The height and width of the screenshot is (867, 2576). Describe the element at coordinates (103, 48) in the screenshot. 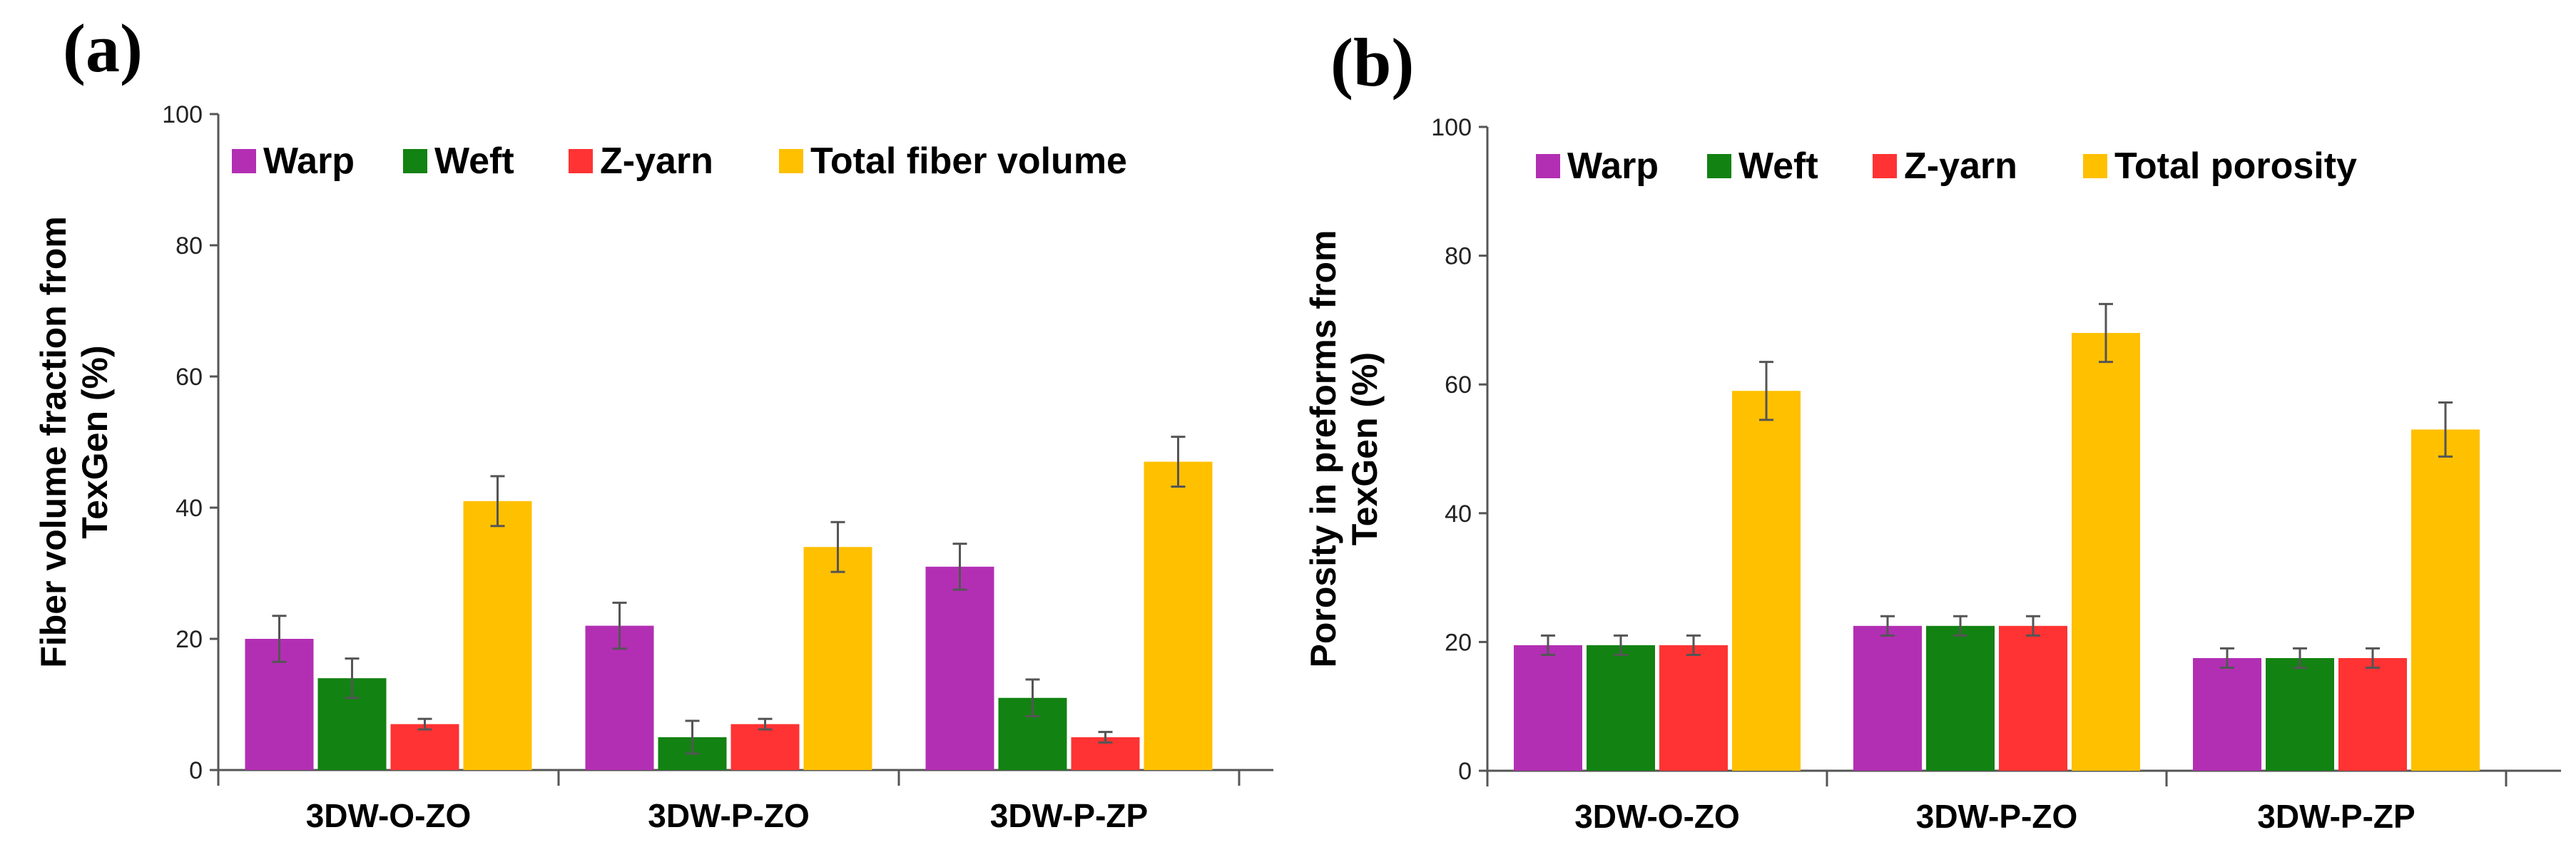

I see `panel-label: (a)` at that location.